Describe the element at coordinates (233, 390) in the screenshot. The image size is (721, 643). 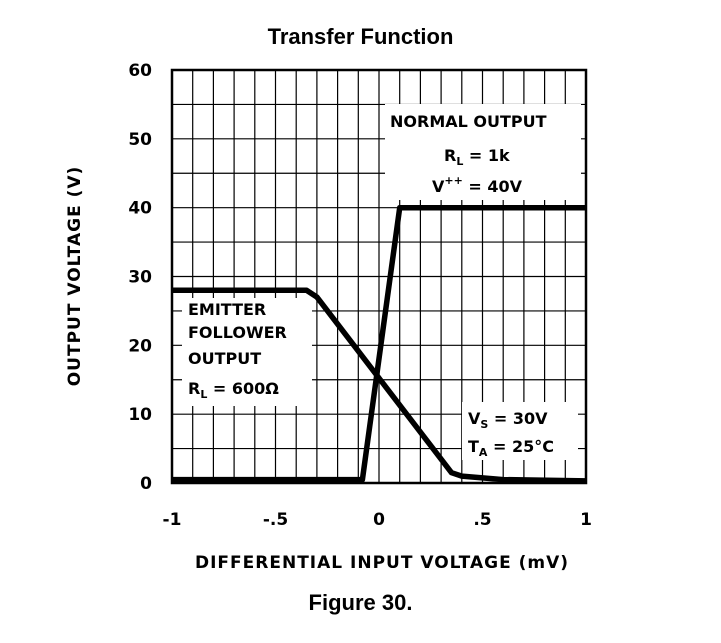
I see `emitter-label-rl: RL = 600Ω` at that location.